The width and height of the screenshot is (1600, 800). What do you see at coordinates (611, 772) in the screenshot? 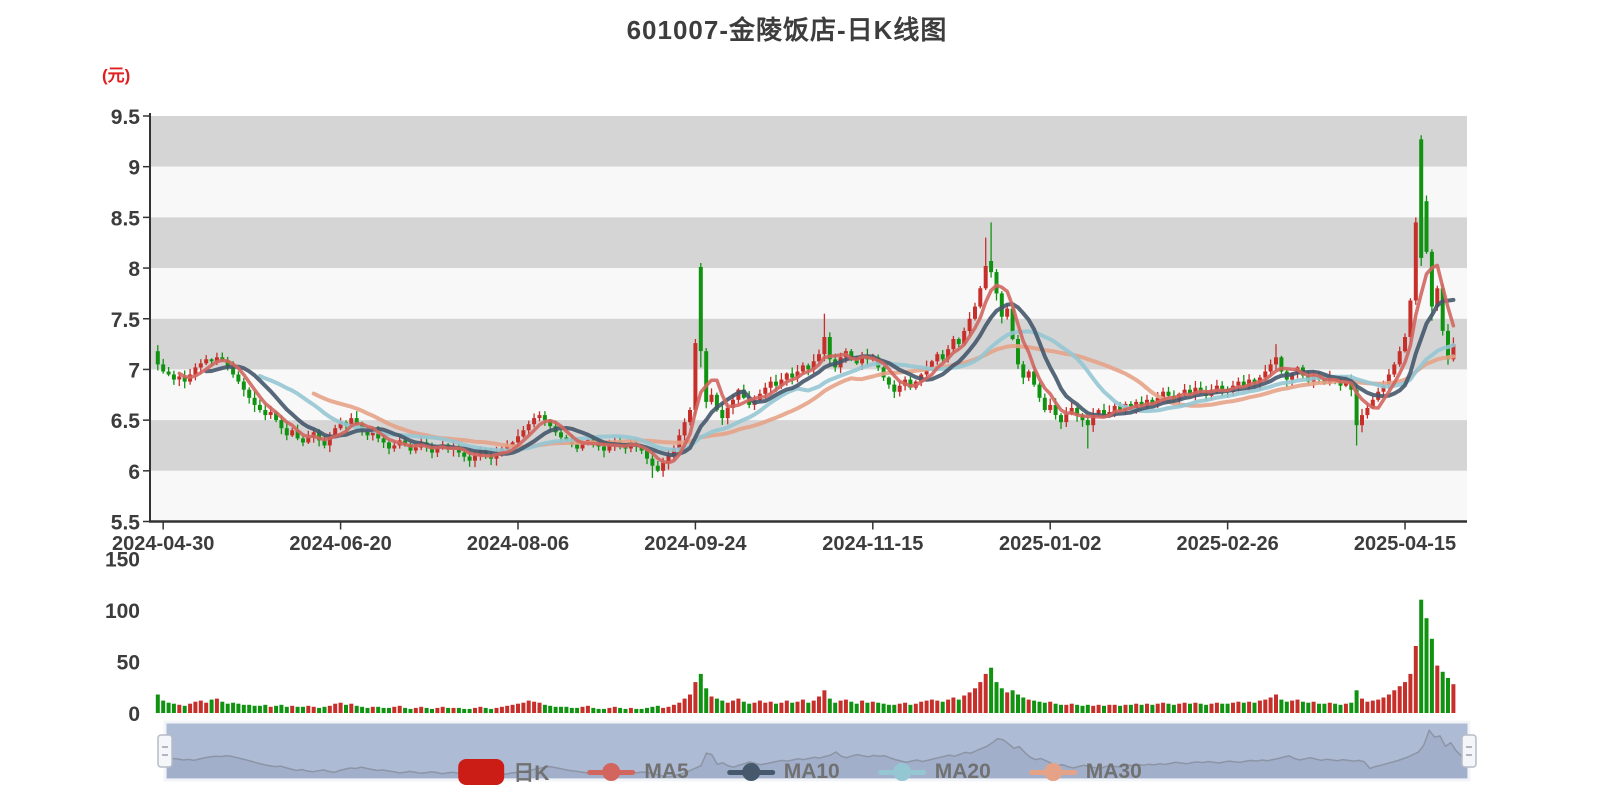
I see `ma5-legend-icon` at bounding box center [611, 772].